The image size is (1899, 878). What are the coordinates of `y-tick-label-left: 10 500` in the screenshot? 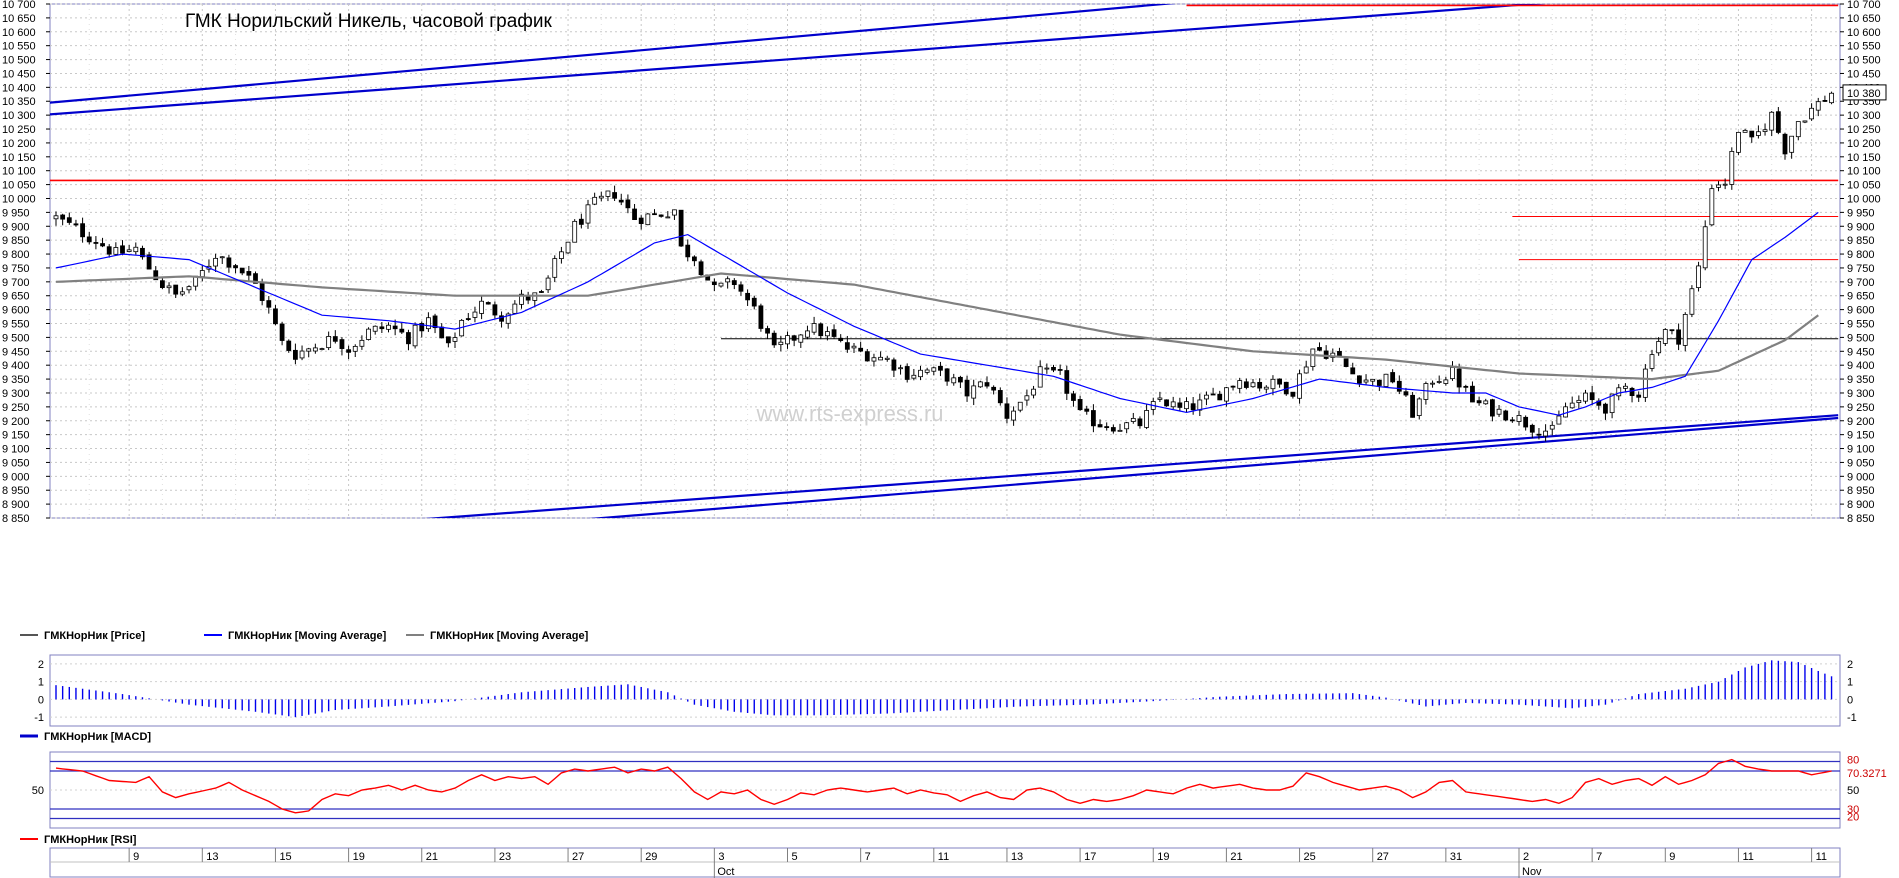 It's located at (19, 61).